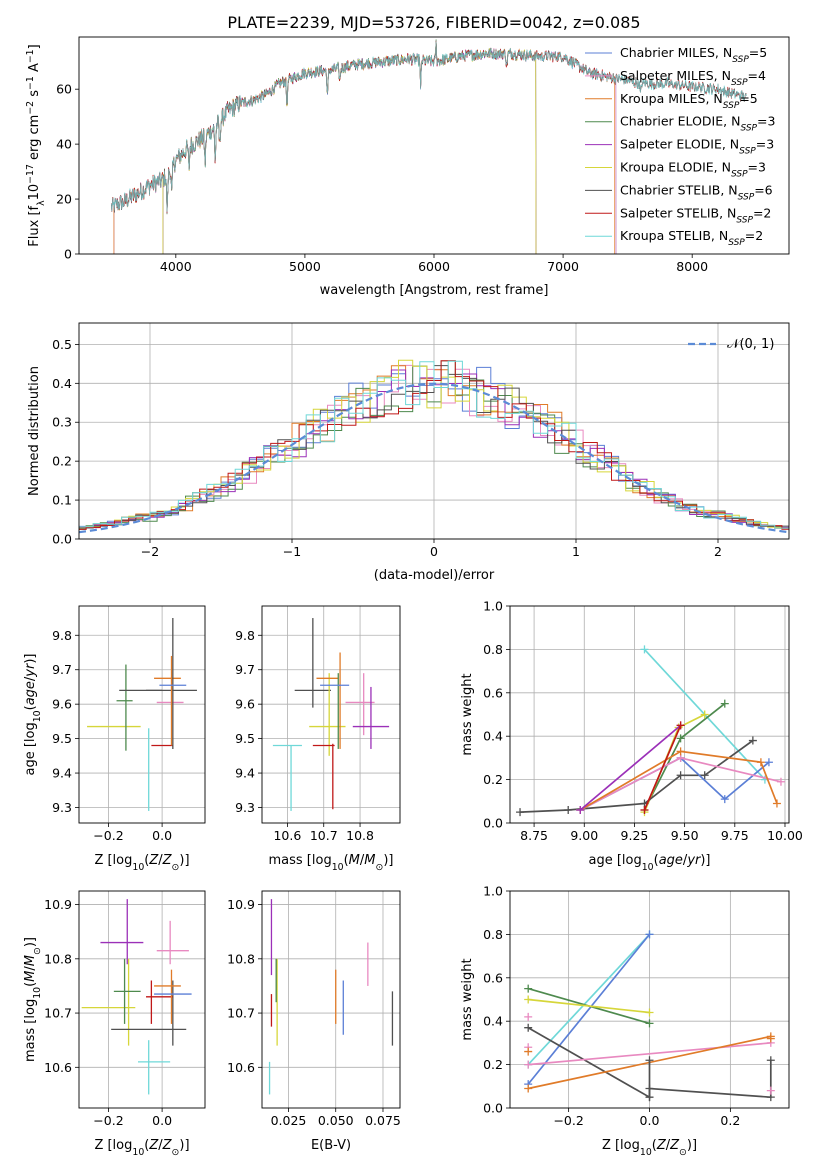 This screenshot has height=1170, width=819. Describe the element at coordinates (785, 835) in the screenshot. I see `x-tick-label: 10.00` at that location.